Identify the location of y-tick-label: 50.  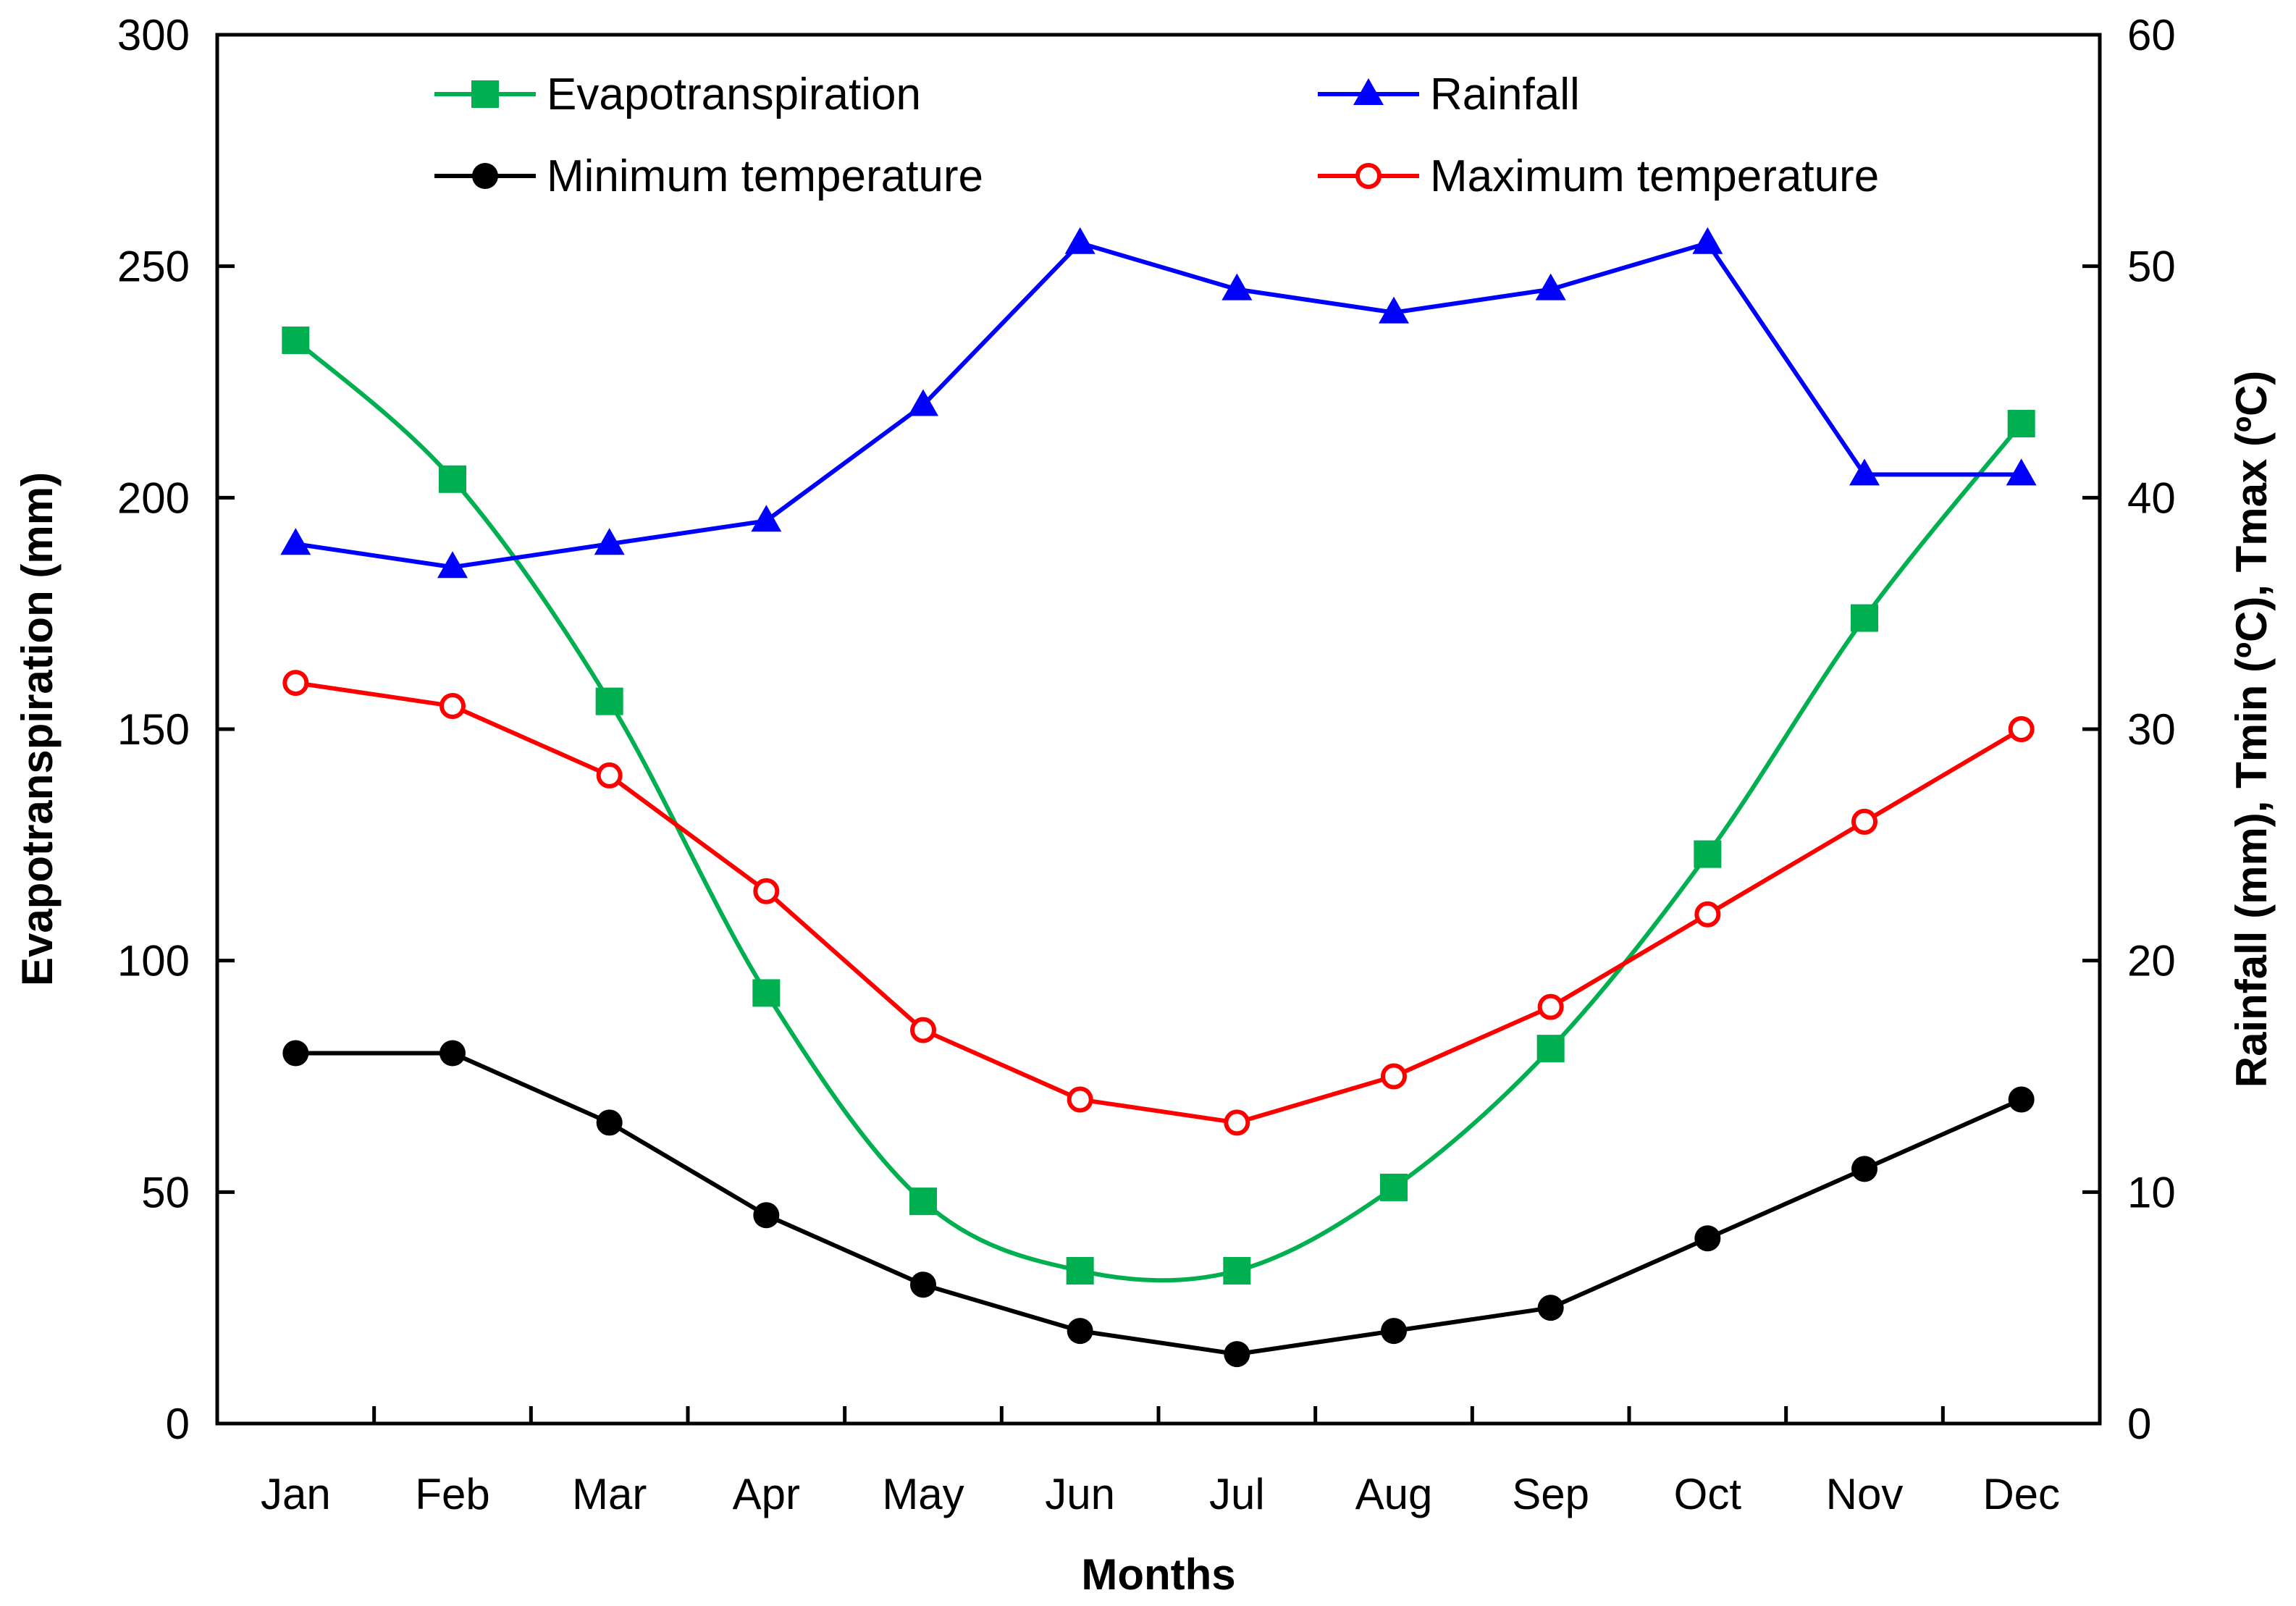
(165, 1192).